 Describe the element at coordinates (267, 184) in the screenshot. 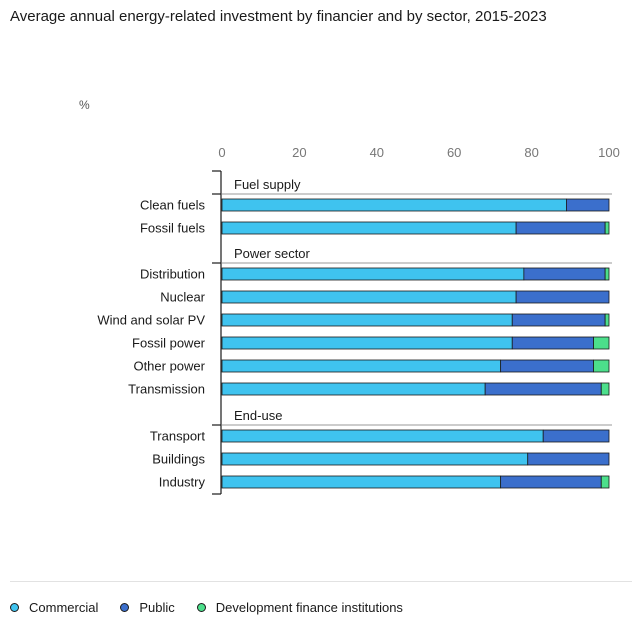

I see `group-label-fuel-supply: Fuel supply` at that location.